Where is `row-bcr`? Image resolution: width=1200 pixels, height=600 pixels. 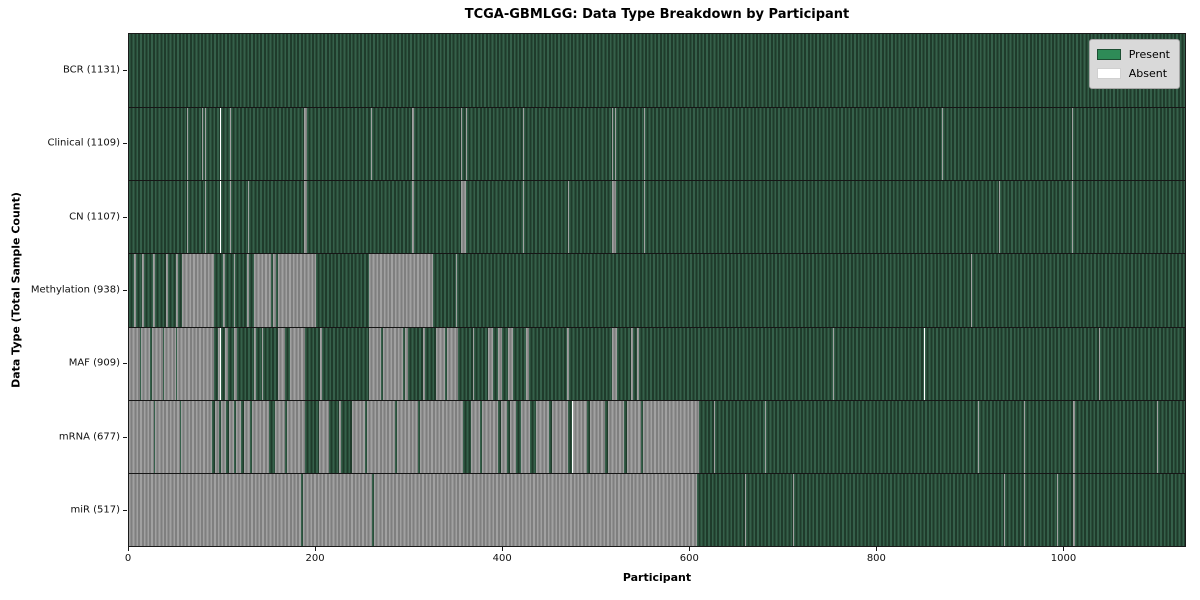 row-bcr is located at coordinates (657, 71).